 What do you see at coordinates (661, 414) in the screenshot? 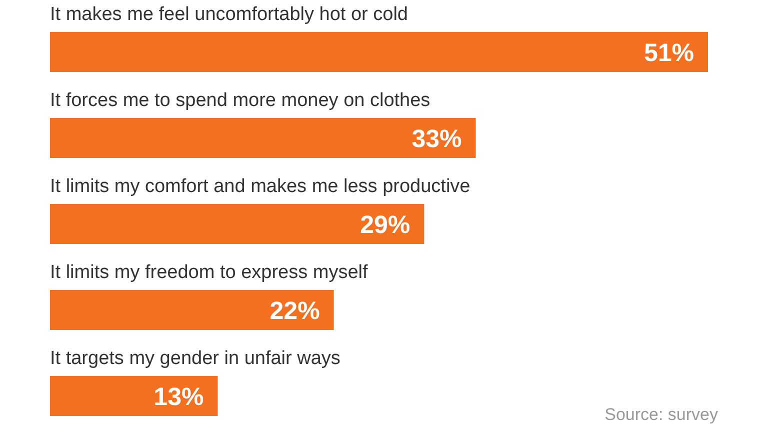
I see `source-note: Source: survey` at bounding box center [661, 414].